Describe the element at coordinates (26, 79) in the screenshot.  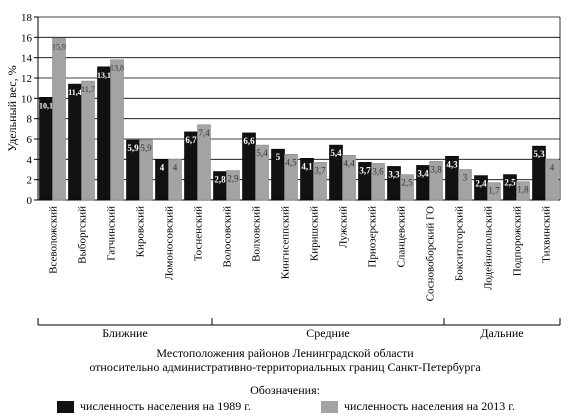
I see `y-tick-label: 12` at that location.